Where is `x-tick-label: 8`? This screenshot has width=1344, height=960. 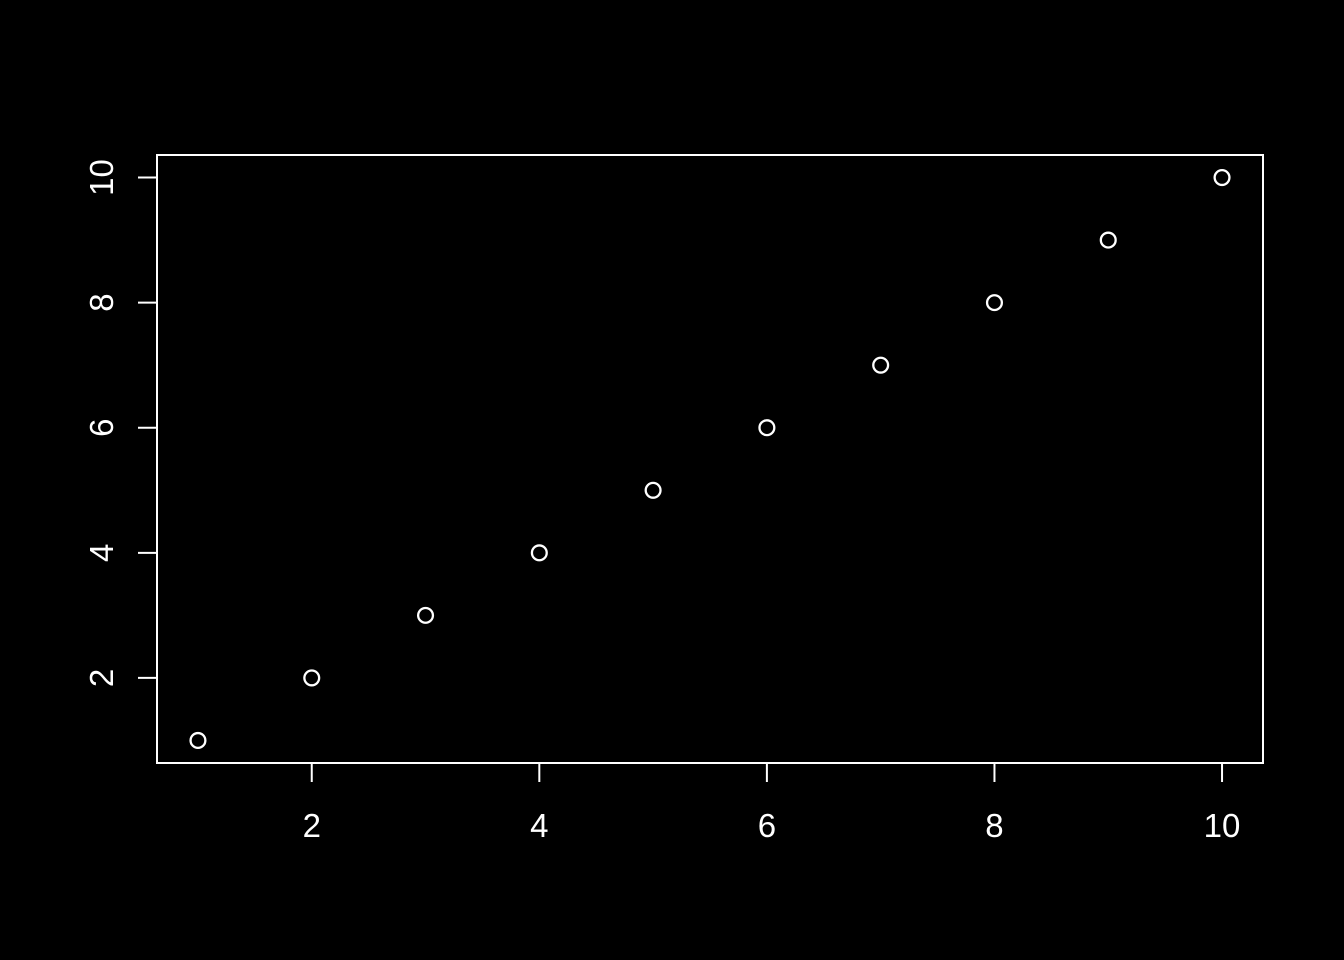
x-tick-label: 8 is located at coordinates (994, 825).